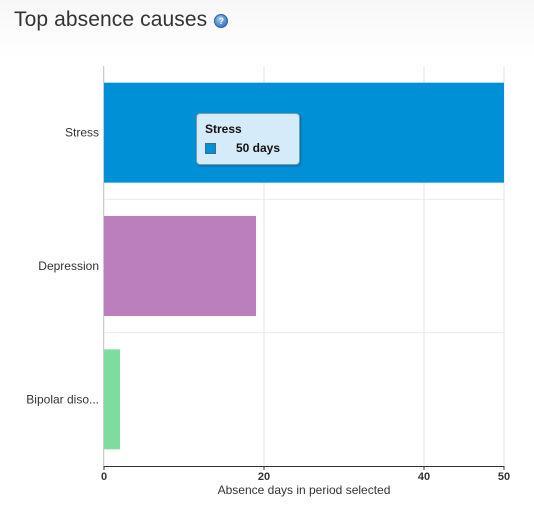 The image size is (534, 509). What do you see at coordinates (258, 148) in the screenshot?
I see `tooltip-value: 50 days` at bounding box center [258, 148].